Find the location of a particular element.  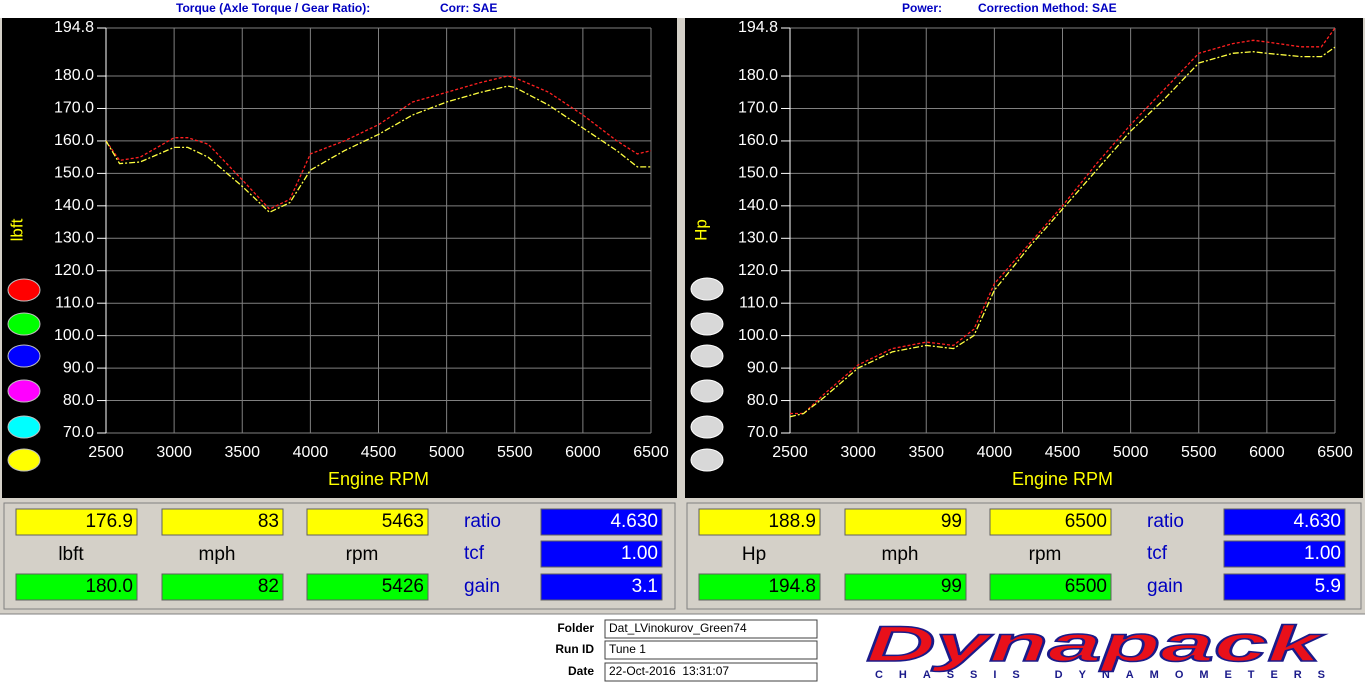

y-tick-label: 80.0 is located at coordinates (78, 400).